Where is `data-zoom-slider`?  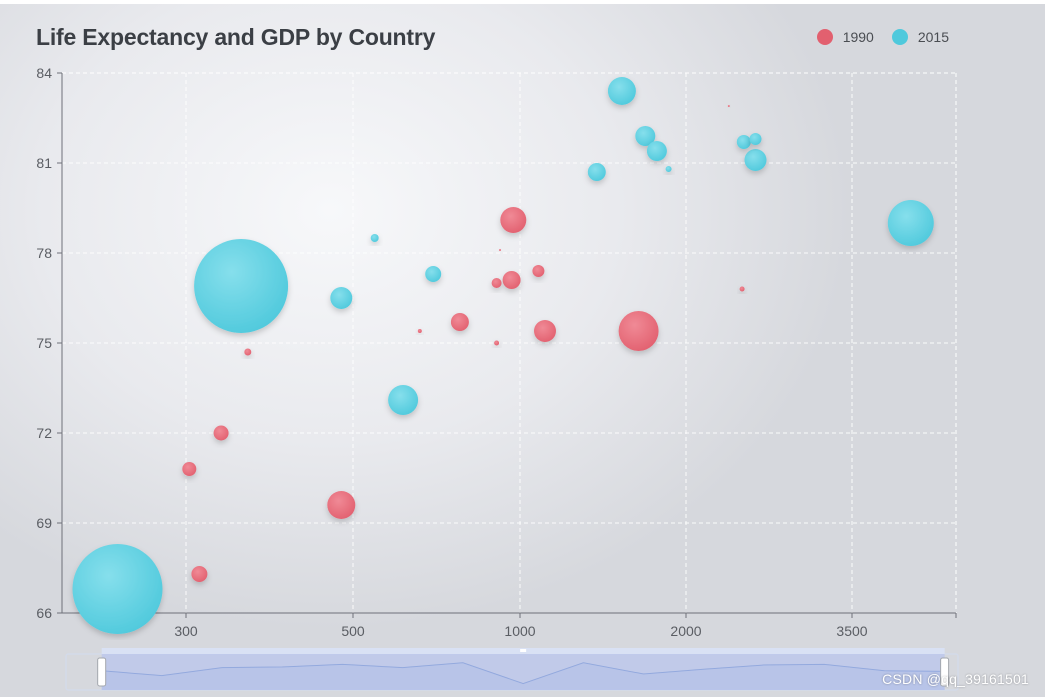
data-zoom-slider is located at coordinates (512, 669).